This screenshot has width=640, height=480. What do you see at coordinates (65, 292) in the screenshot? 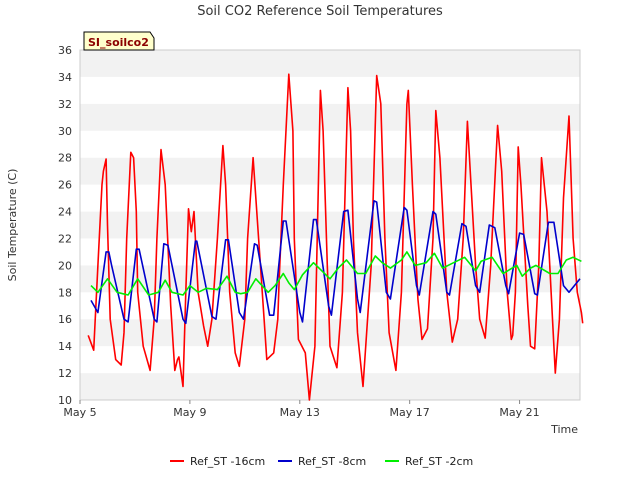
I see `y-tick-label: 18` at bounding box center [65, 292].